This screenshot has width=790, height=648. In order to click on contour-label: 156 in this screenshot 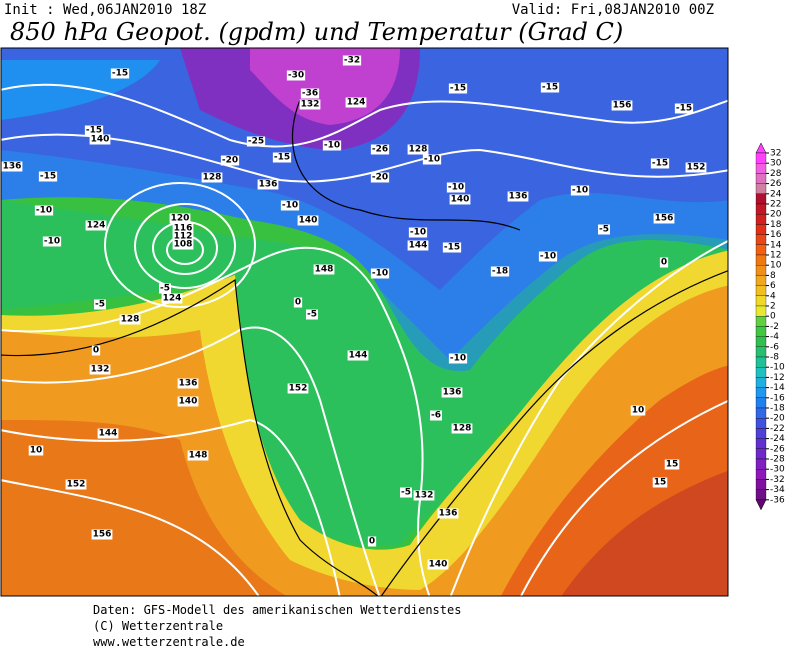, I will do `click(664, 219)`.